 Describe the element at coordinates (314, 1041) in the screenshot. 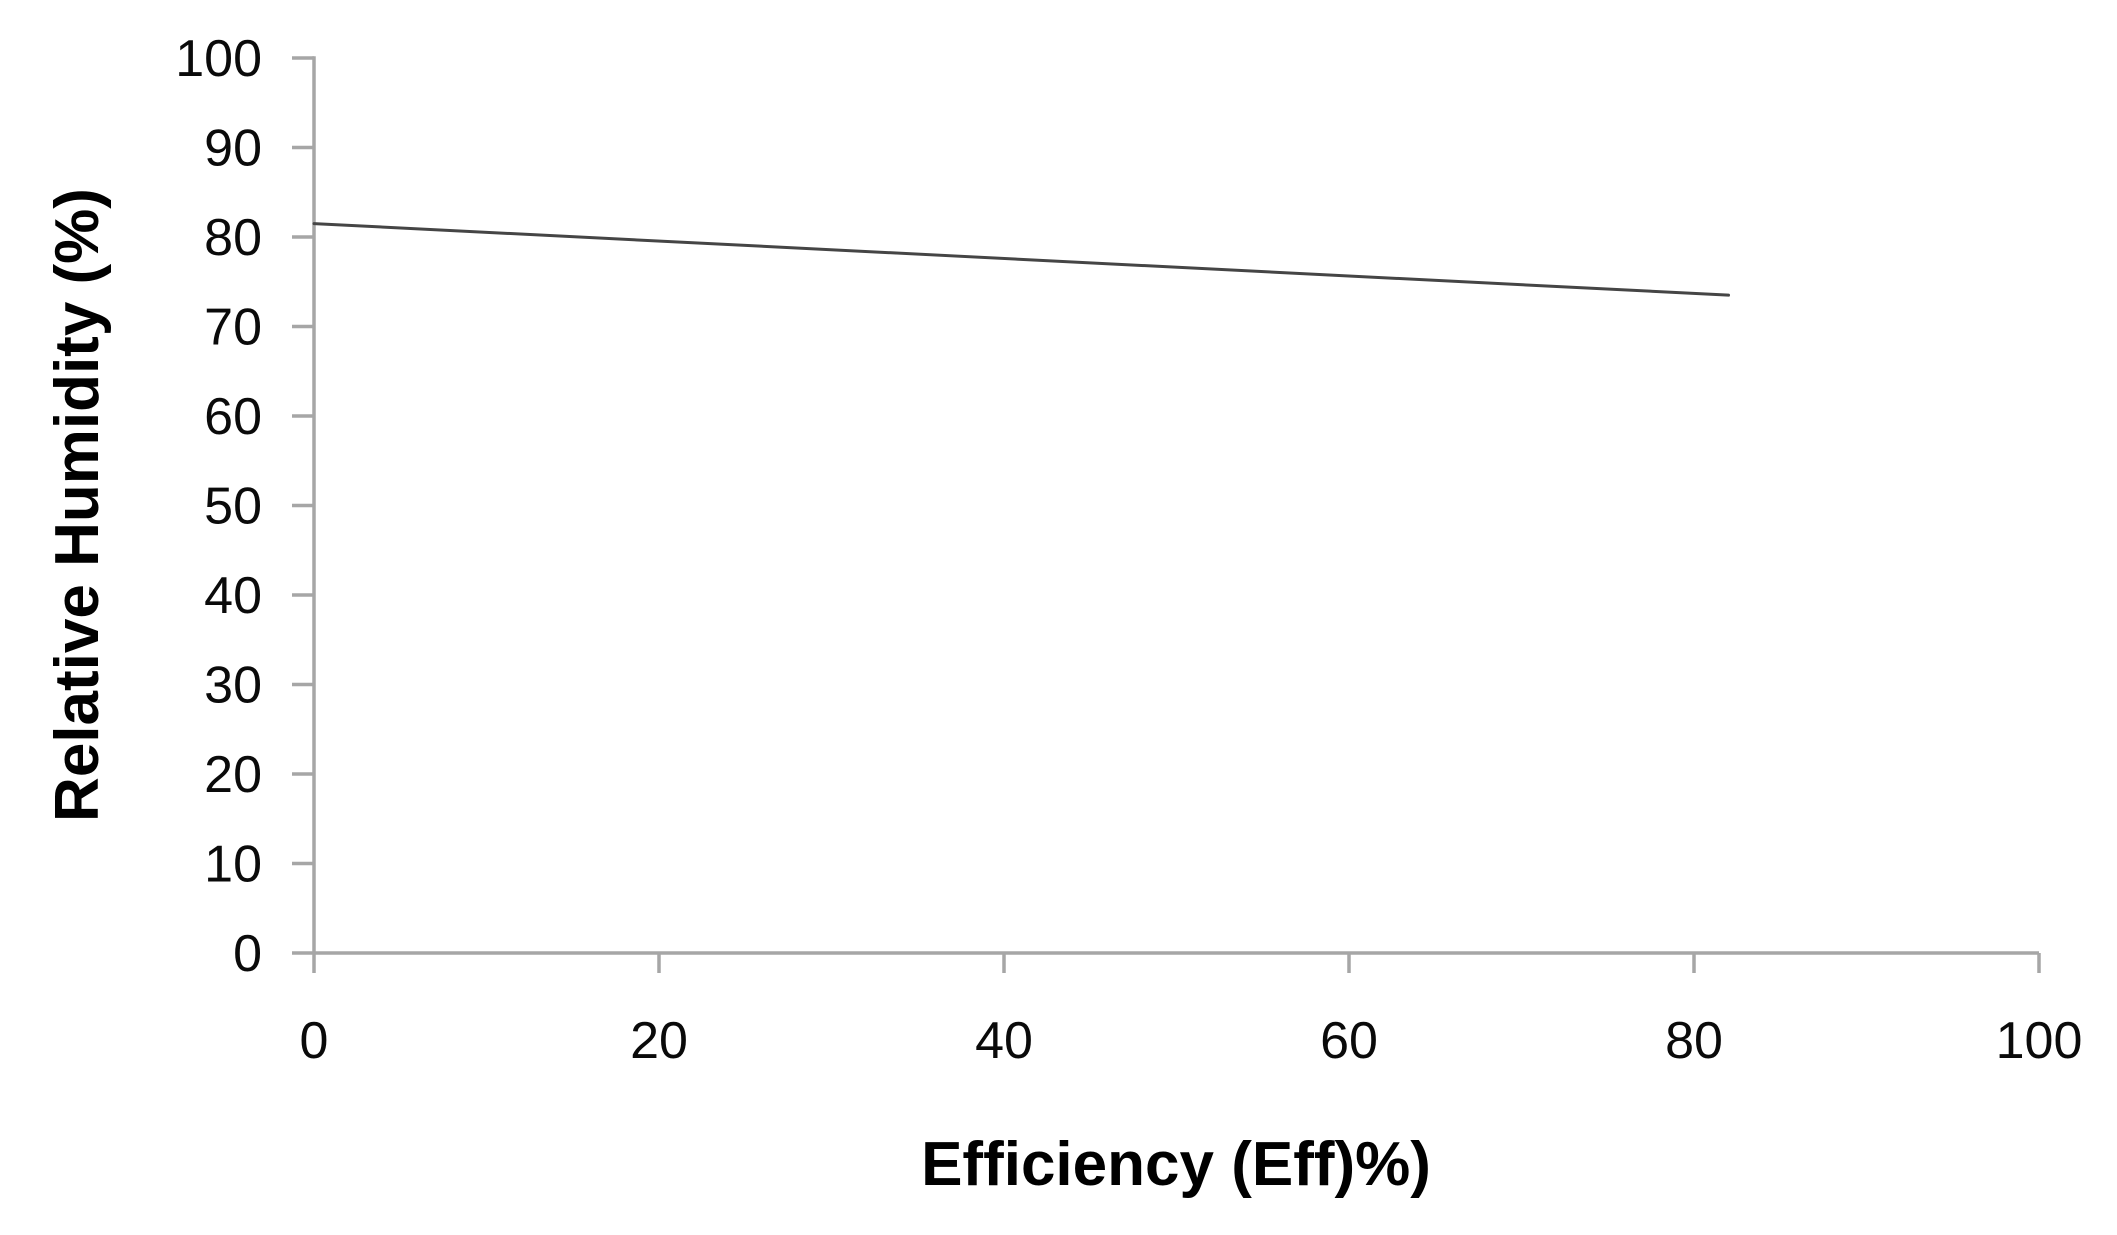

I see `x-tick-label: 0` at that location.